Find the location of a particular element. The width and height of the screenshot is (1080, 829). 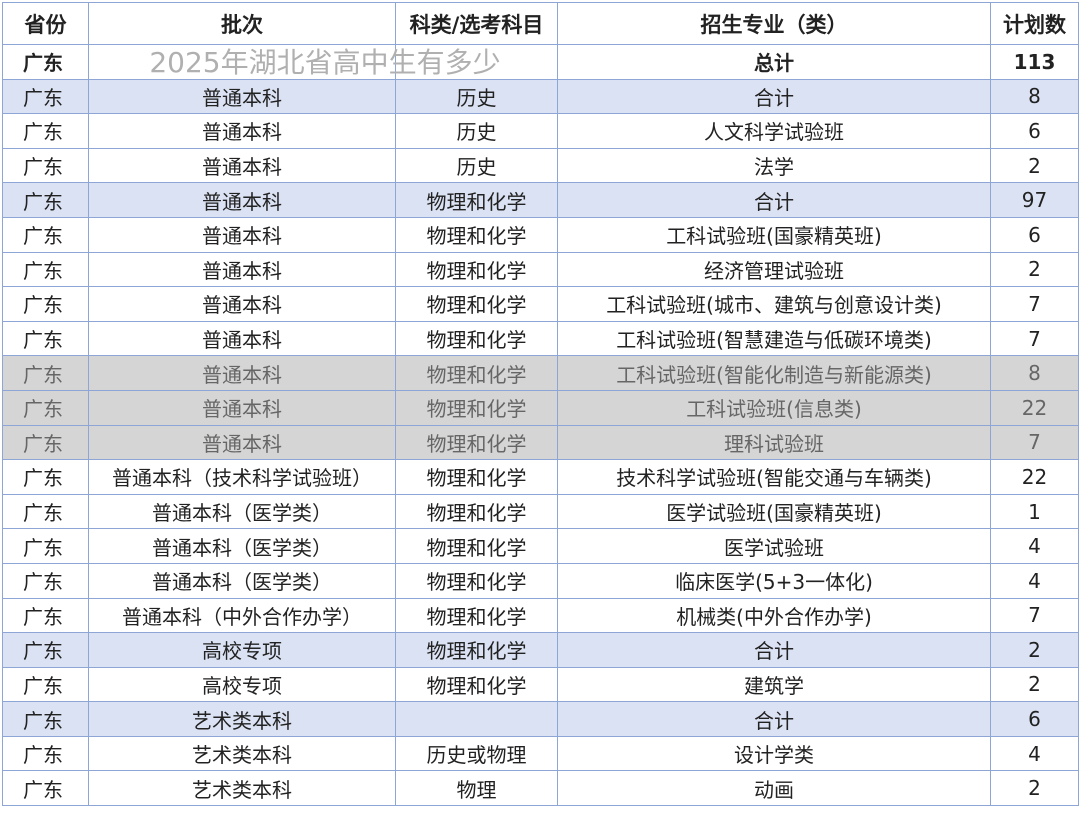

cell-major: 设计学类 is located at coordinates (774, 753).